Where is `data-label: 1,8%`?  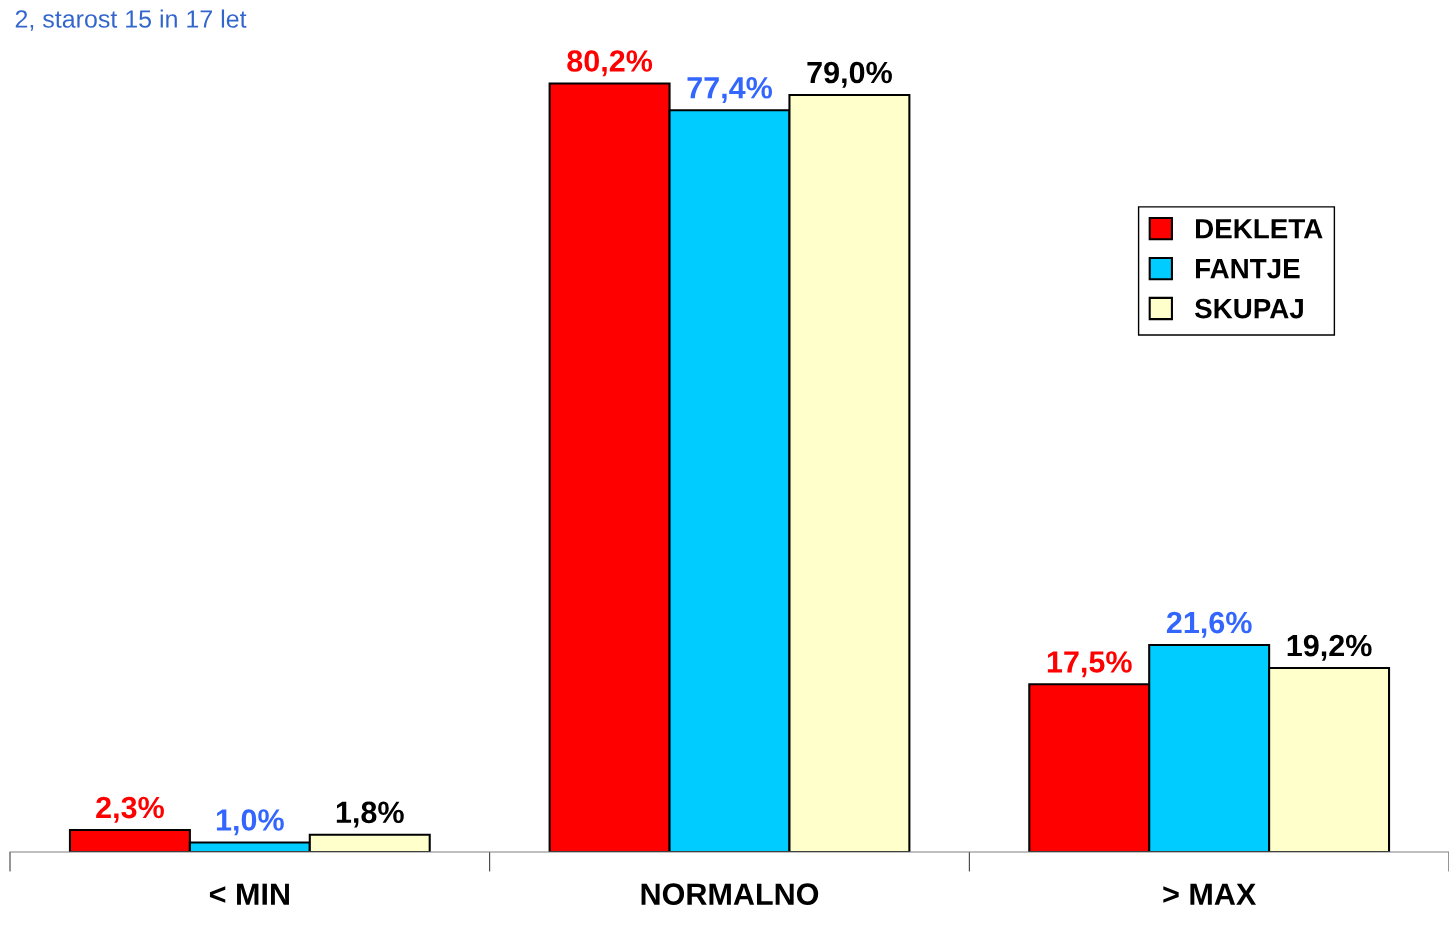
data-label: 1,8% is located at coordinates (370, 814).